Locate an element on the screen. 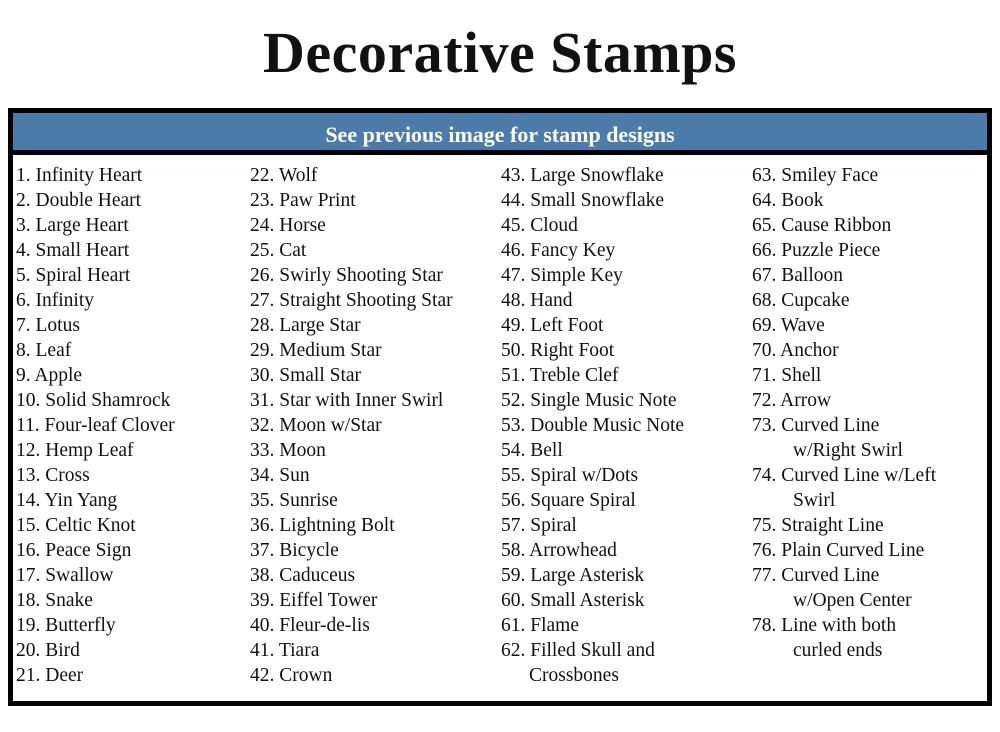 The width and height of the screenshot is (1000, 732). item-label: 11. Four-leaf Clover is located at coordinates (95, 425).